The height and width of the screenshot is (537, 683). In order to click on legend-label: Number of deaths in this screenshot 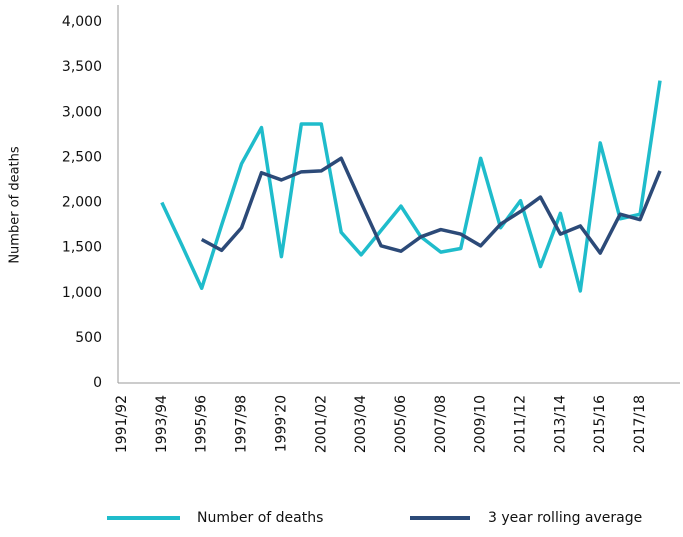, I will do `click(260, 518)`.